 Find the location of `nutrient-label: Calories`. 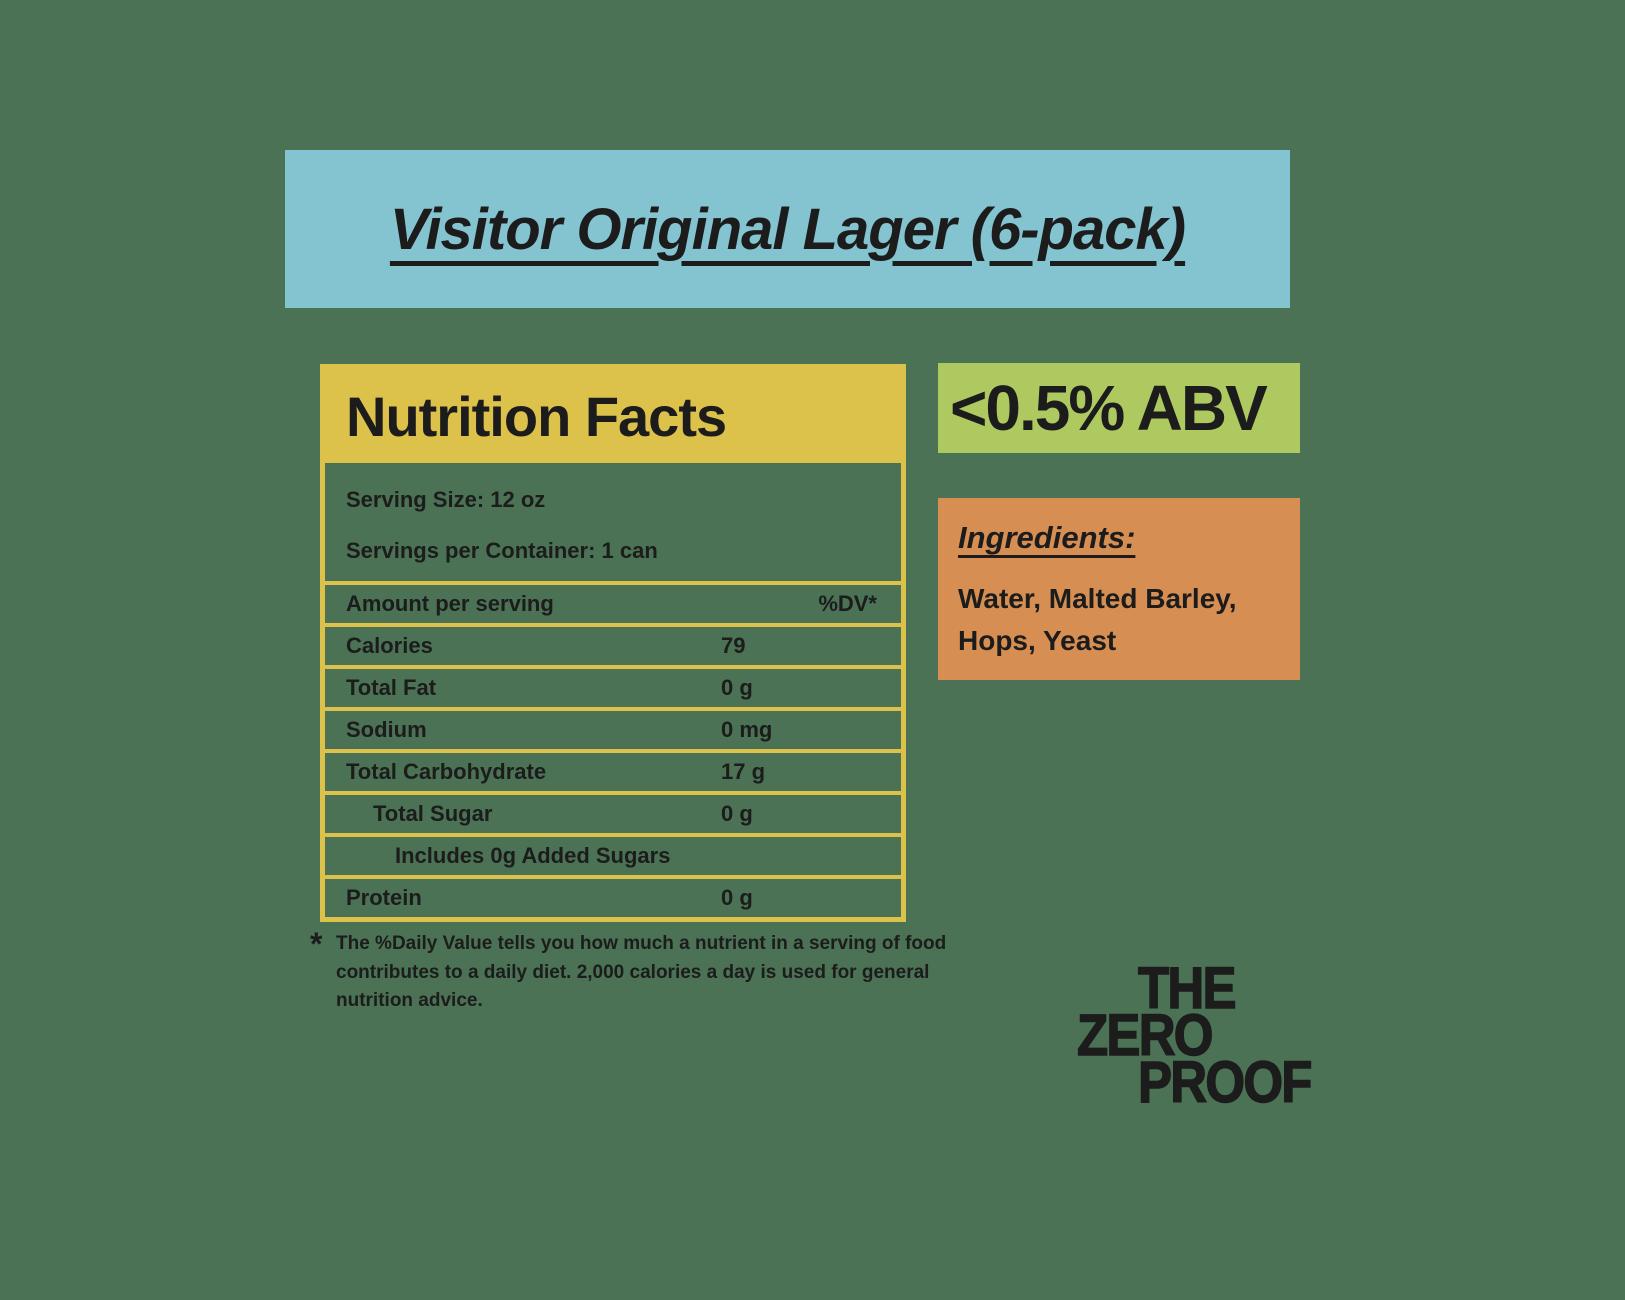

nutrient-label: Calories is located at coordinates (389, 645).